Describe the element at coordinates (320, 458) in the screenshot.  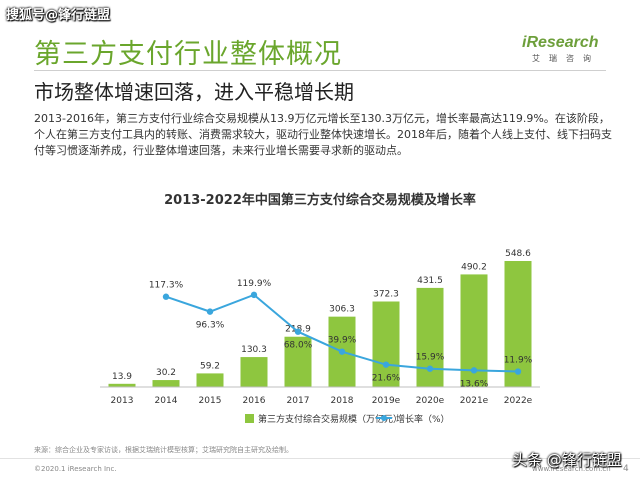
I see `footer-divider` at that location.